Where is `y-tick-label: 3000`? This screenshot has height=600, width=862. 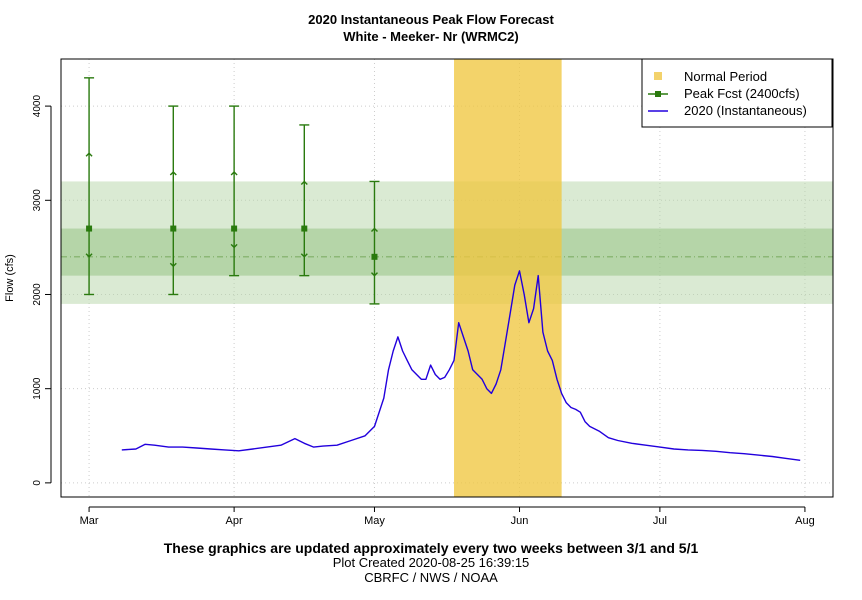
y-tick-label: 3000 is located at coordinates (37, 200).